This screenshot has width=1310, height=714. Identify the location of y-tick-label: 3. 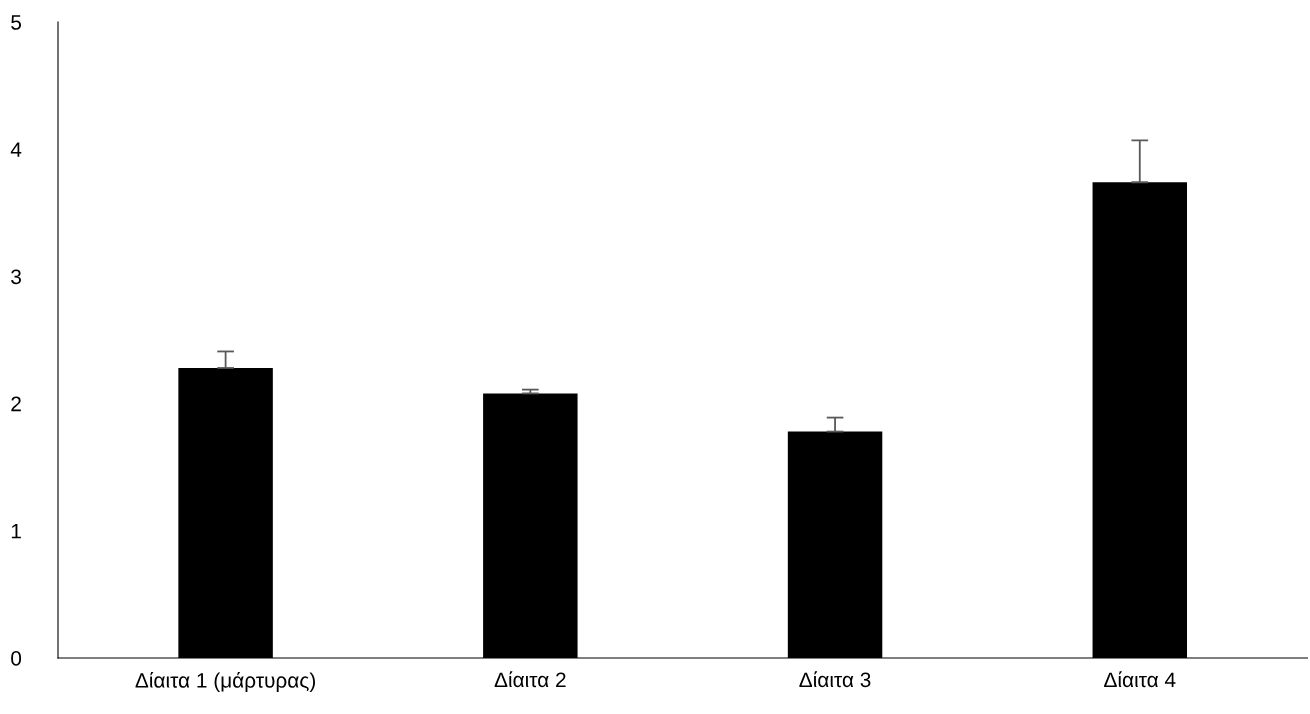
(16, 277).